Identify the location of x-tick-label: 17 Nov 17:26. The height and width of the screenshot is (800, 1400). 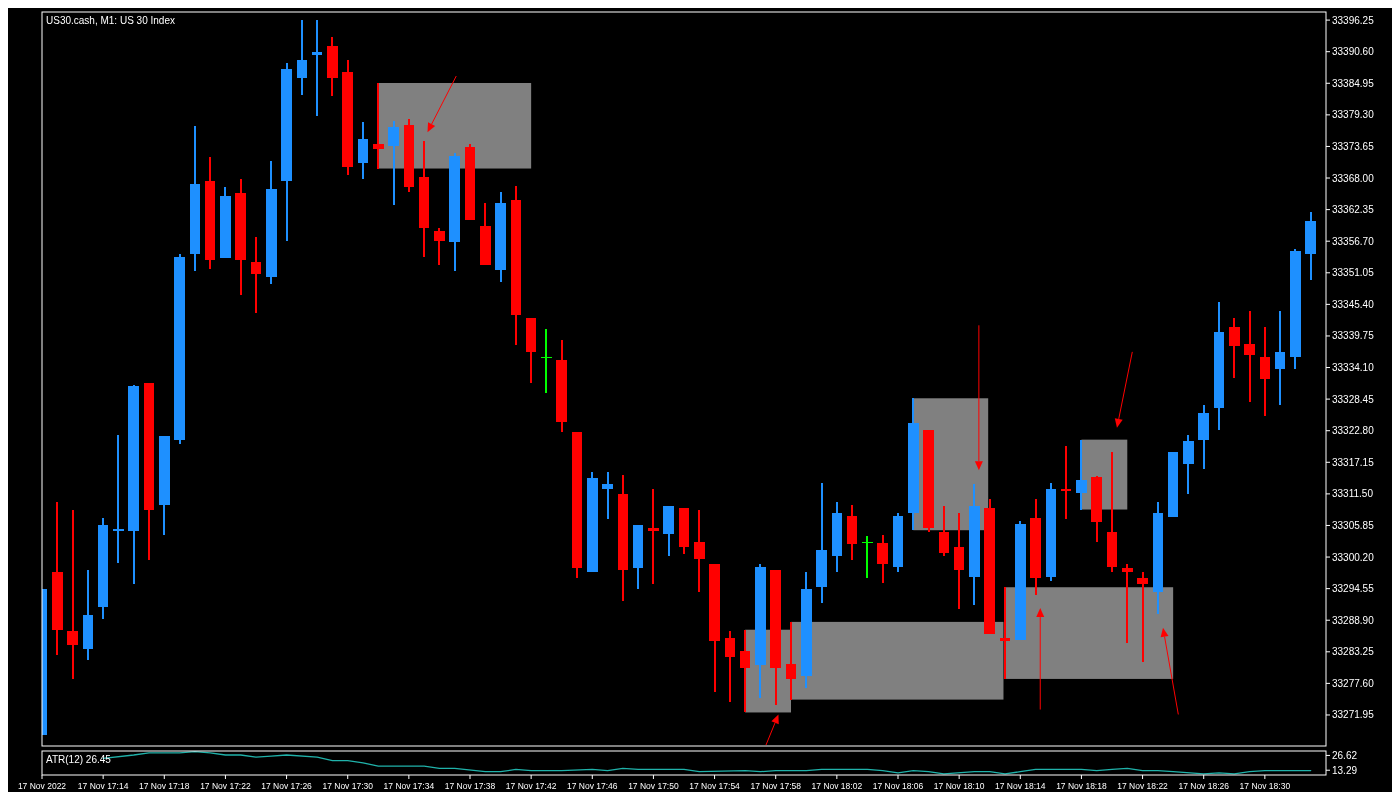
(287, 786).